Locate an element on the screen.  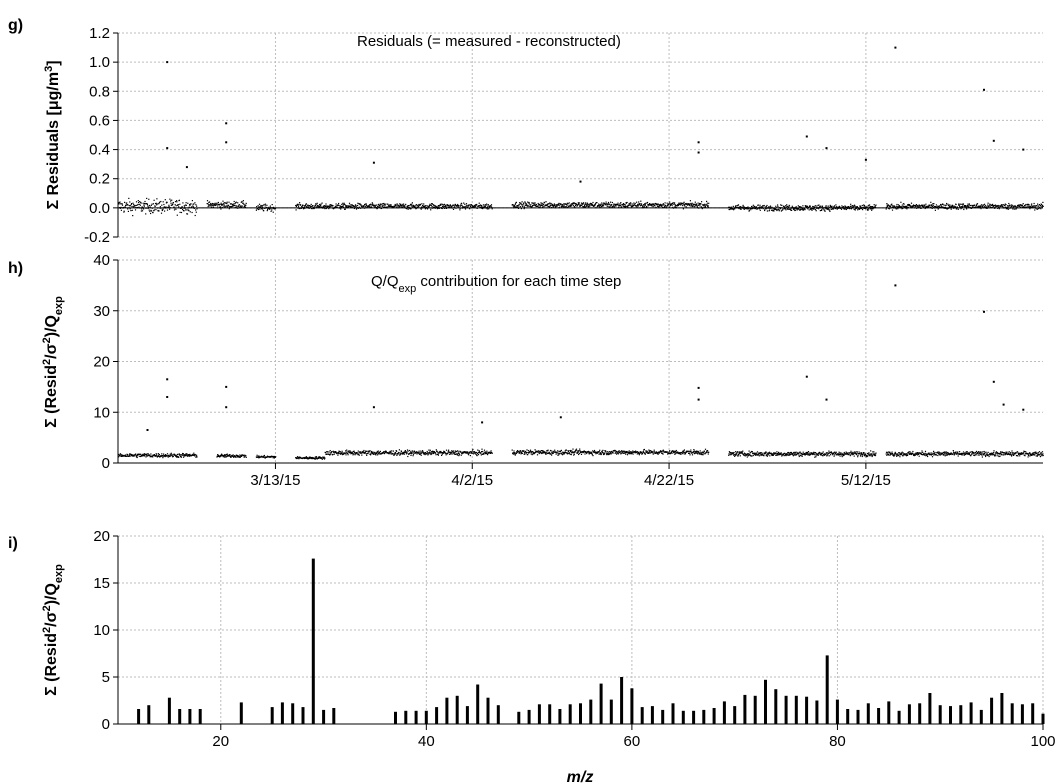
outlier-point is located at coordinates (147, 430).